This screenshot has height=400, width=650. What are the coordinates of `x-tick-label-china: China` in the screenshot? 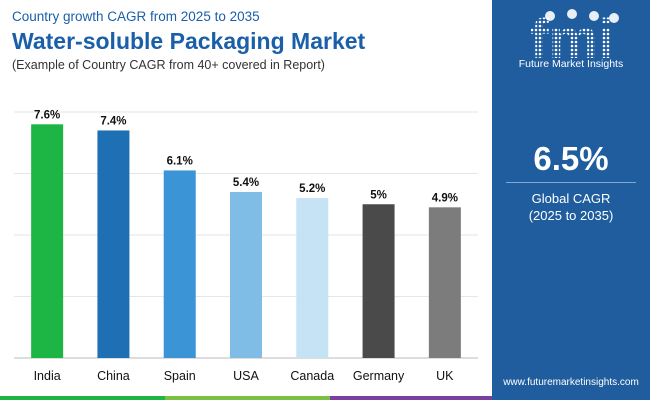 It's located at (113, 376).